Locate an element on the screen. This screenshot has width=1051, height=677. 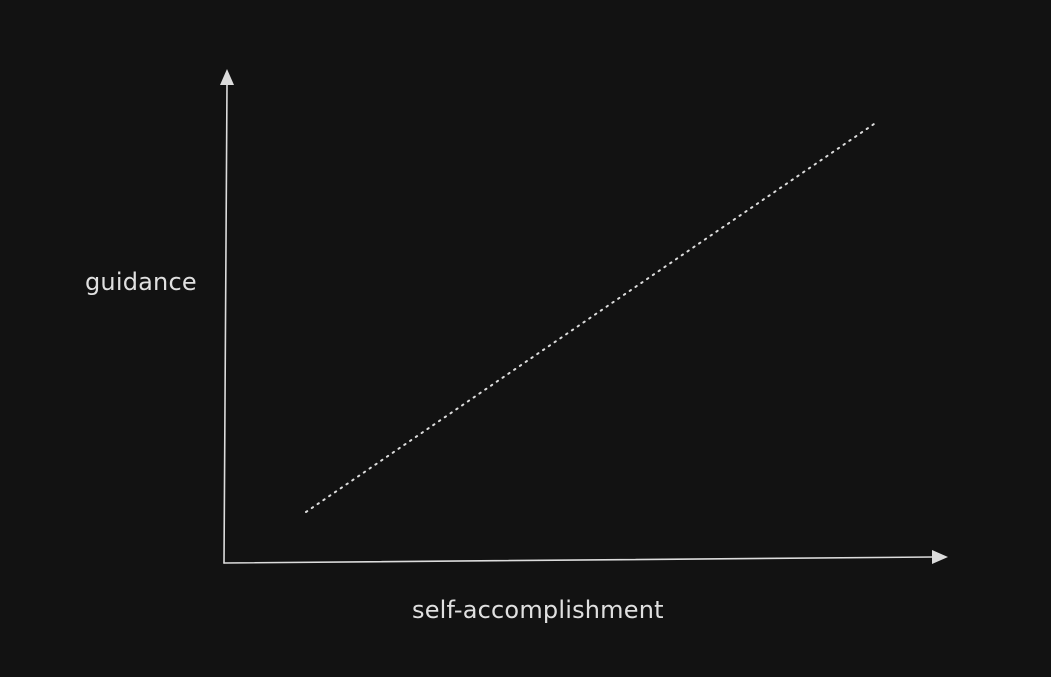
x-axis-line is located at coordinates (578, 560).